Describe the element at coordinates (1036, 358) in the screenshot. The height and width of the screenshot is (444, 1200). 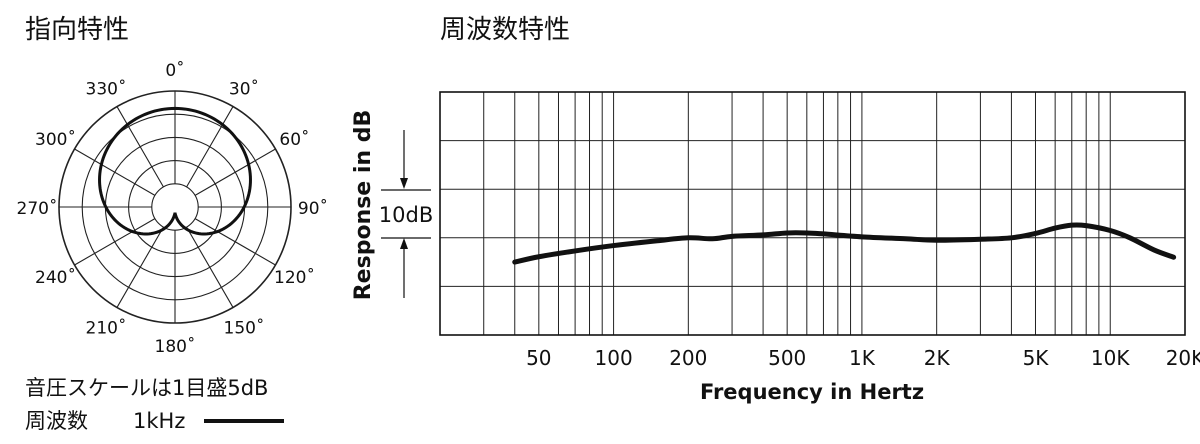
I see `freq-tick-label: 5K` at that location.